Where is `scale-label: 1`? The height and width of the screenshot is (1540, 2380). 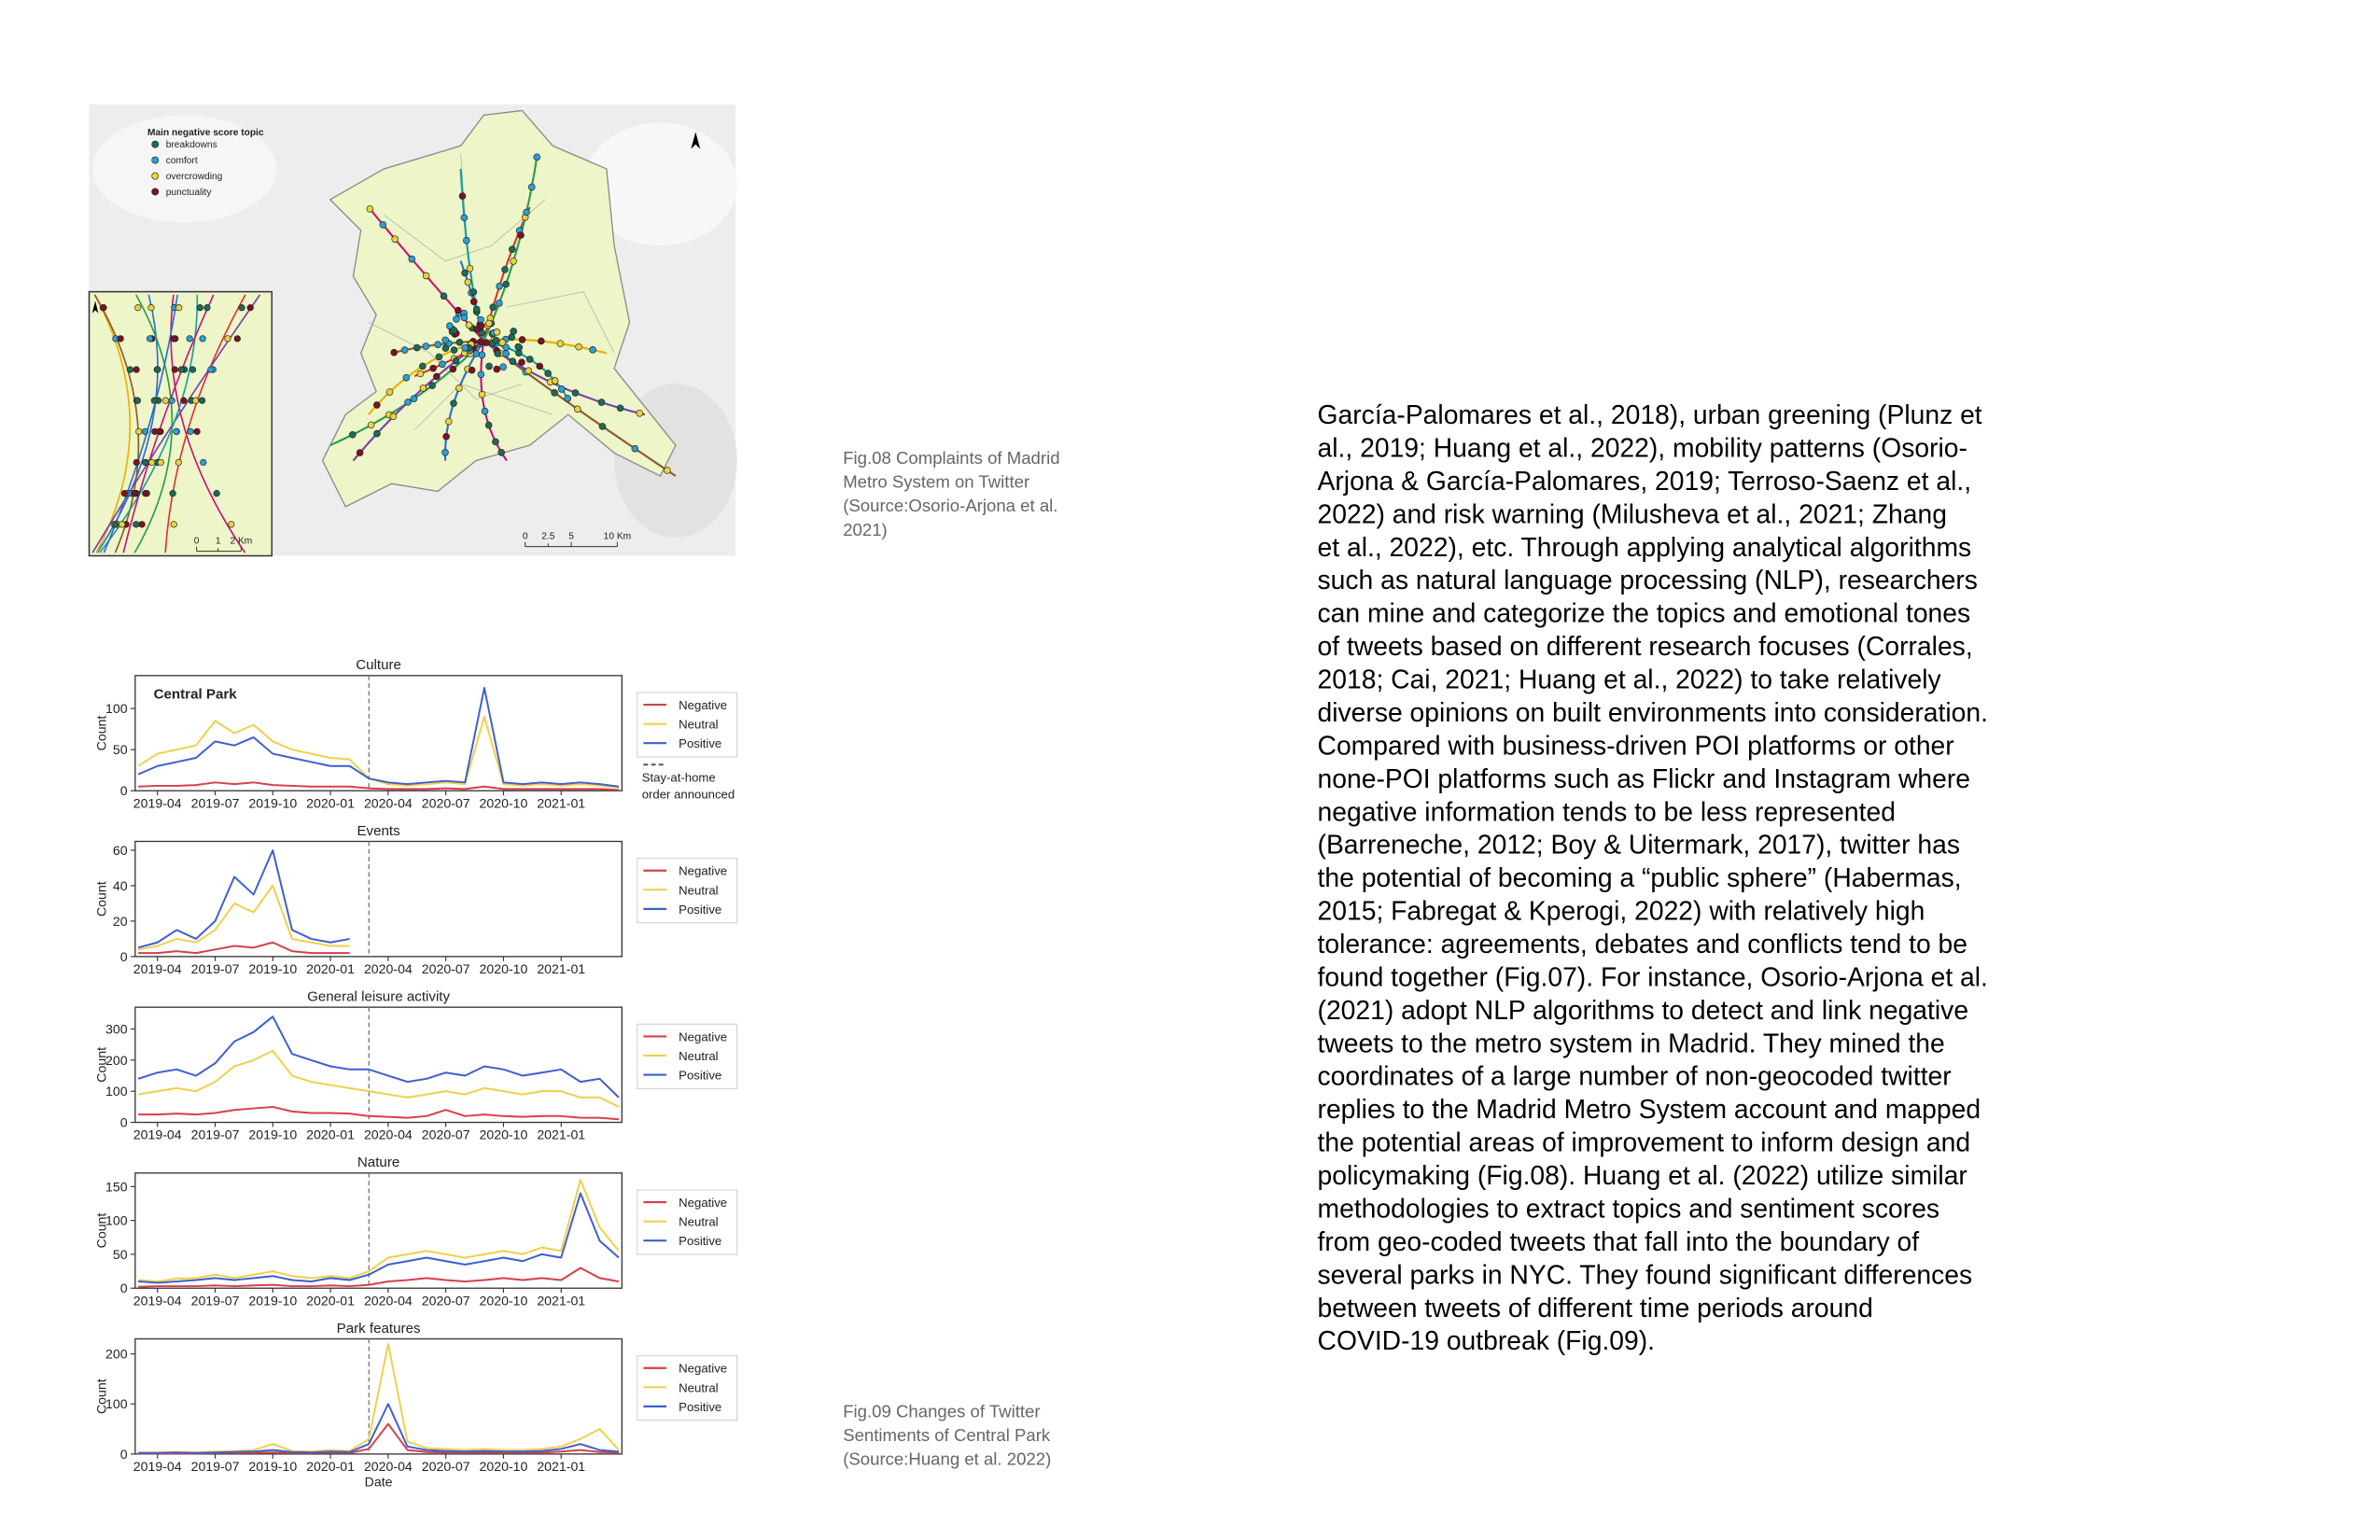
scale-label: 1 is located at coordinates (218, 541).